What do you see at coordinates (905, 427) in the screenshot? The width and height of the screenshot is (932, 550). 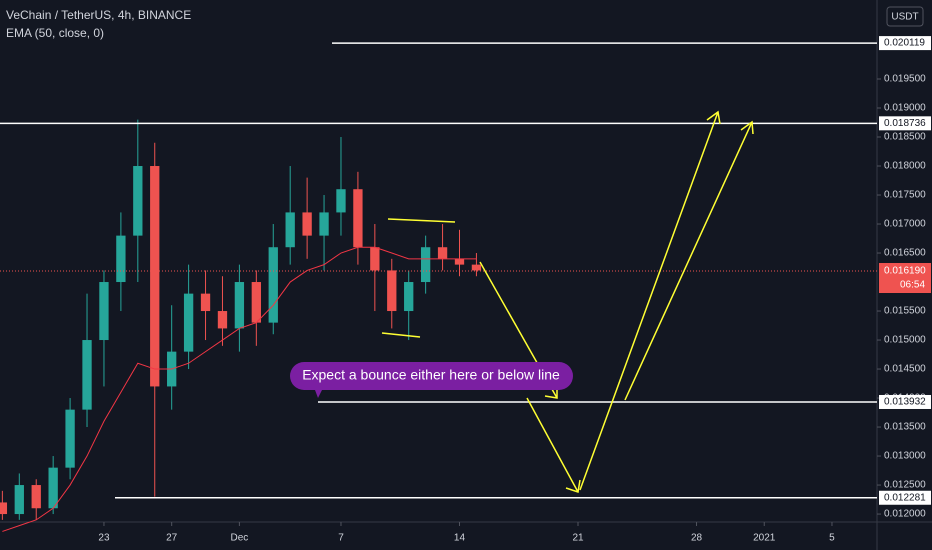 I see `y-tick-label: 0.013500` at bounding box center [905, 427].